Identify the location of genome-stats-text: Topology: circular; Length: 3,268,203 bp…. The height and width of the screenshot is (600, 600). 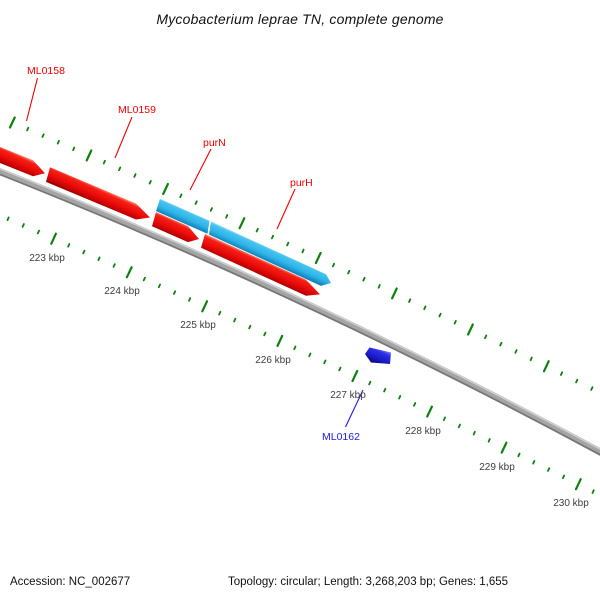
(368, 582).